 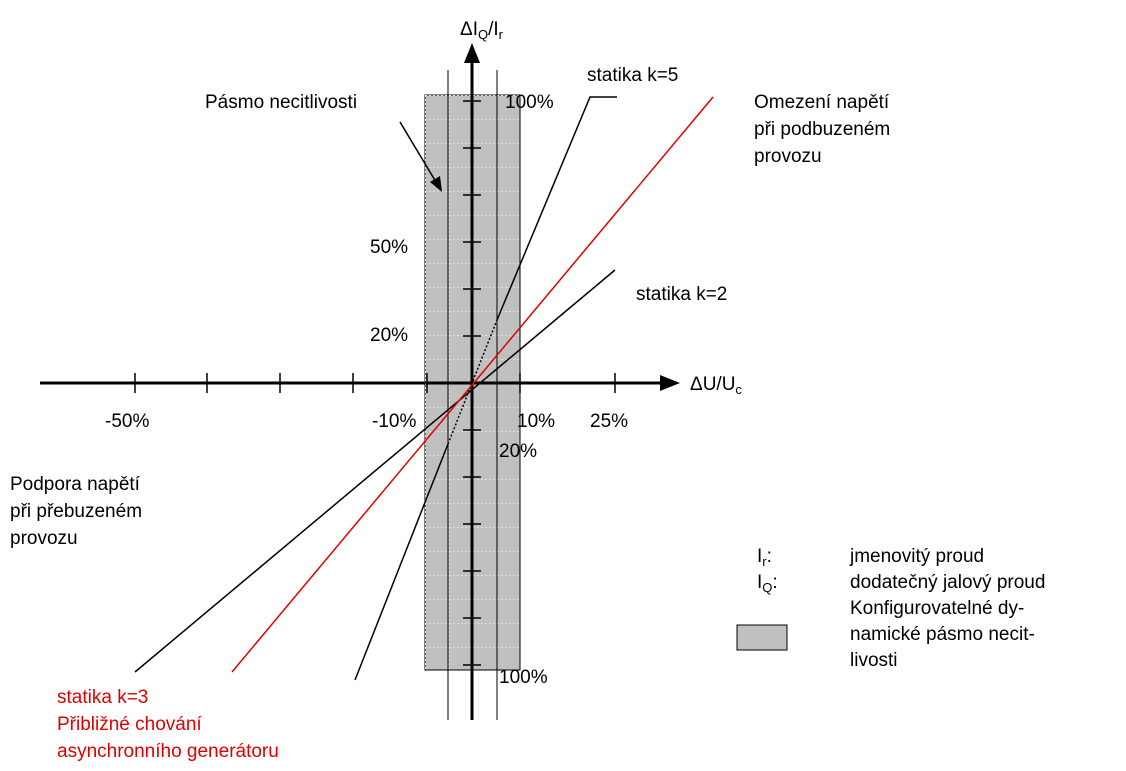 What do you see at coordinates (127, 421) in the screenshot?
I see `x-tick-label: -50%` at bounding box center [127, 421].